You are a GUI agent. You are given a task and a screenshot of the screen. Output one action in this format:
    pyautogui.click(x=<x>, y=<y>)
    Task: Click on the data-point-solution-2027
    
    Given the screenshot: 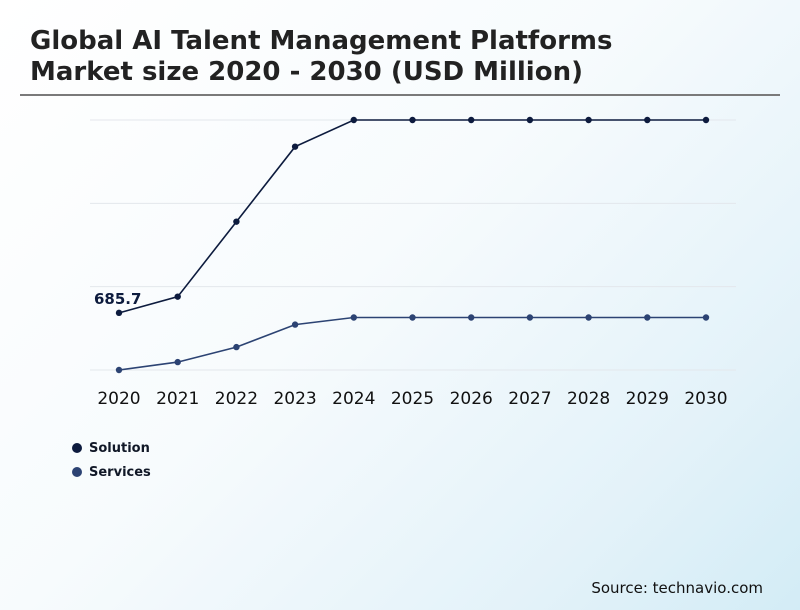 What is the action you would take?
    pyautogui.click(x=530, y=120)
    